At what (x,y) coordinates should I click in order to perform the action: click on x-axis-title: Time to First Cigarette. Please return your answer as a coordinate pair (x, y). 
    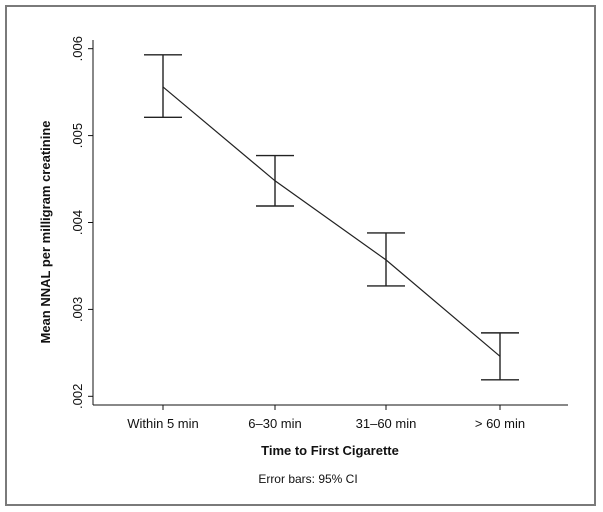
    Looking at the image, I should click on (330, 450).